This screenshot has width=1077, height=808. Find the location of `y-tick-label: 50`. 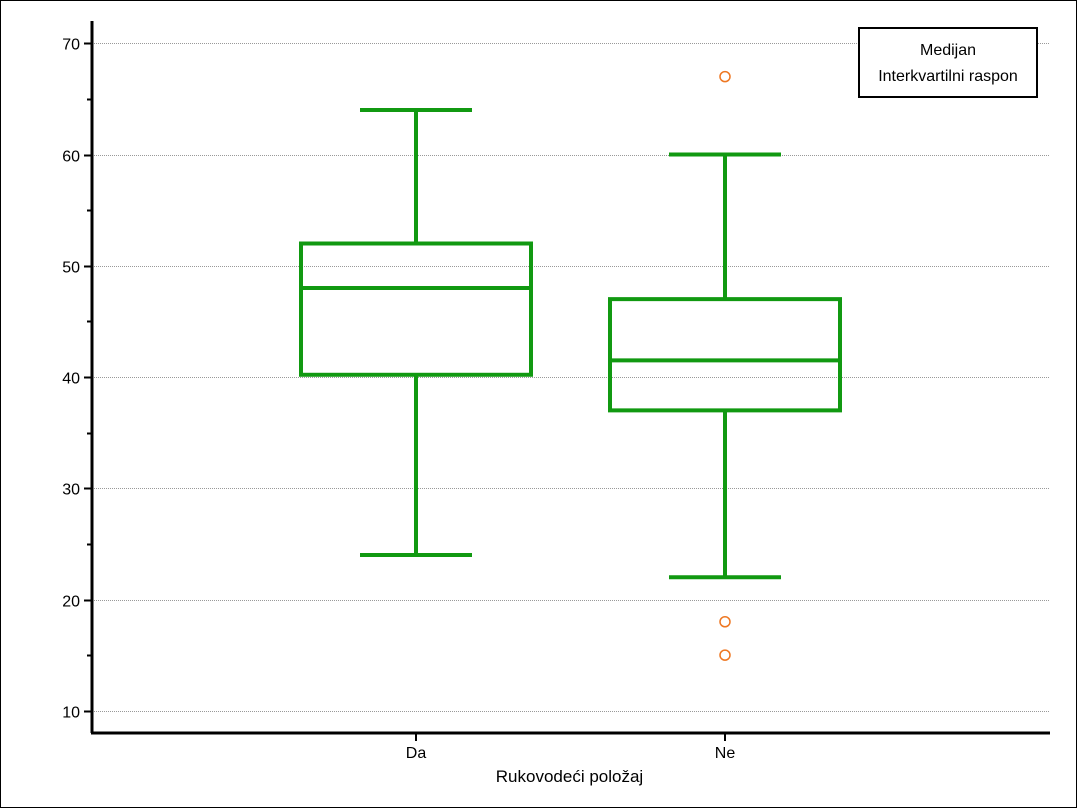

y-tick-label: 50 is located at coordinates (71, 268).